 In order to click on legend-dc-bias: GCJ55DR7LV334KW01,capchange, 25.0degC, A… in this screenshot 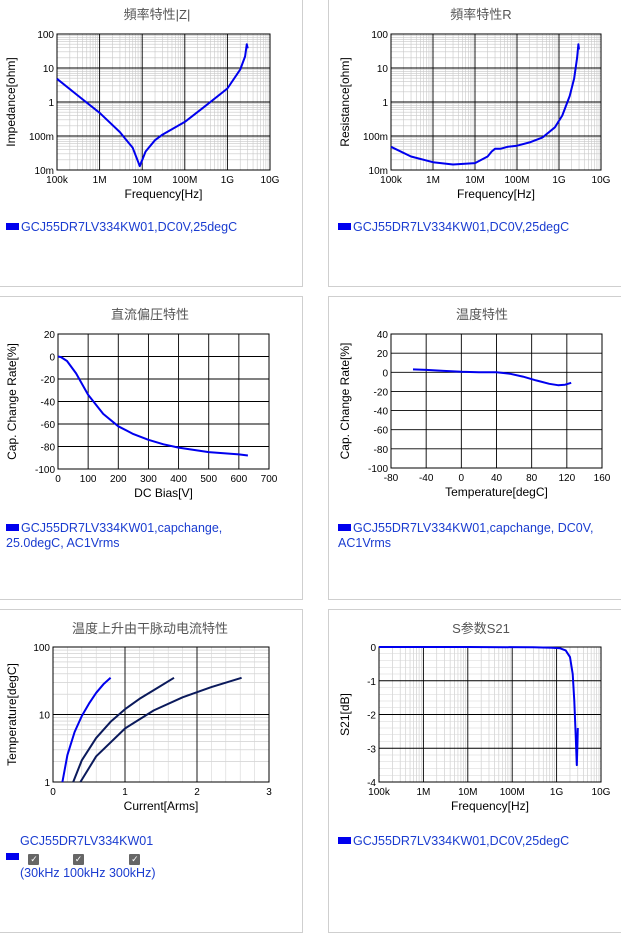, I will do `click(128, 536)`.